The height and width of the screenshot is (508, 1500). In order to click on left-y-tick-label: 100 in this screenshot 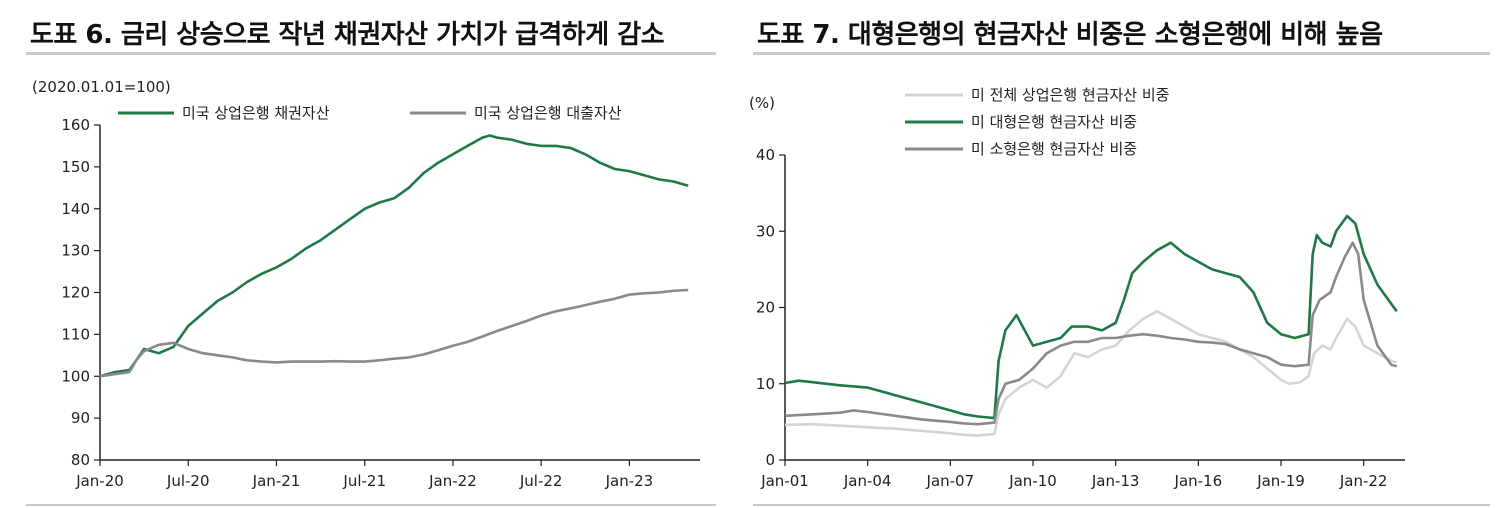, I will do `click(75, 376)`.